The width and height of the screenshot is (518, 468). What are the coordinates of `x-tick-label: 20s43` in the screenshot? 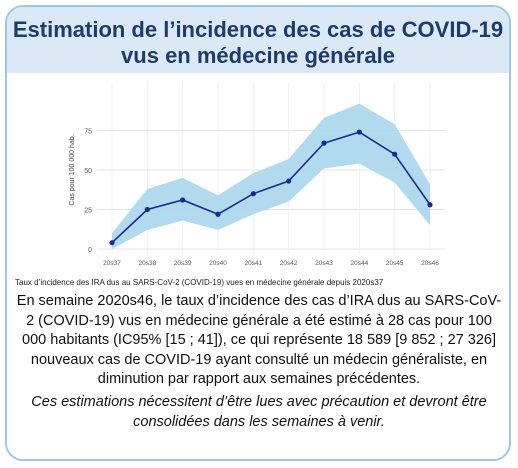 It's located at (324, 263).